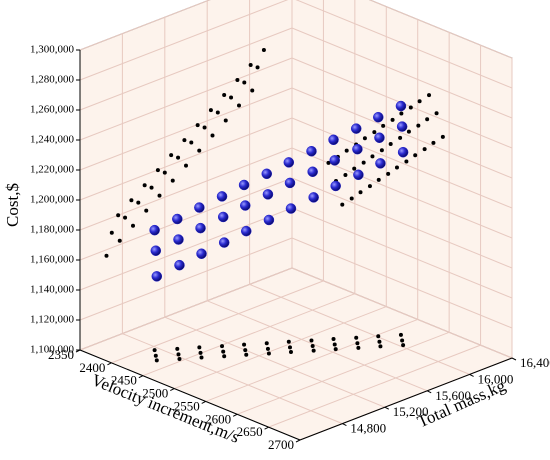 Image resolution: width=550 pixels, height=460 pixels. Describe the element at coordinates (281, 444) in the screenshot. I see `x-tick-label: 2700` at that location.